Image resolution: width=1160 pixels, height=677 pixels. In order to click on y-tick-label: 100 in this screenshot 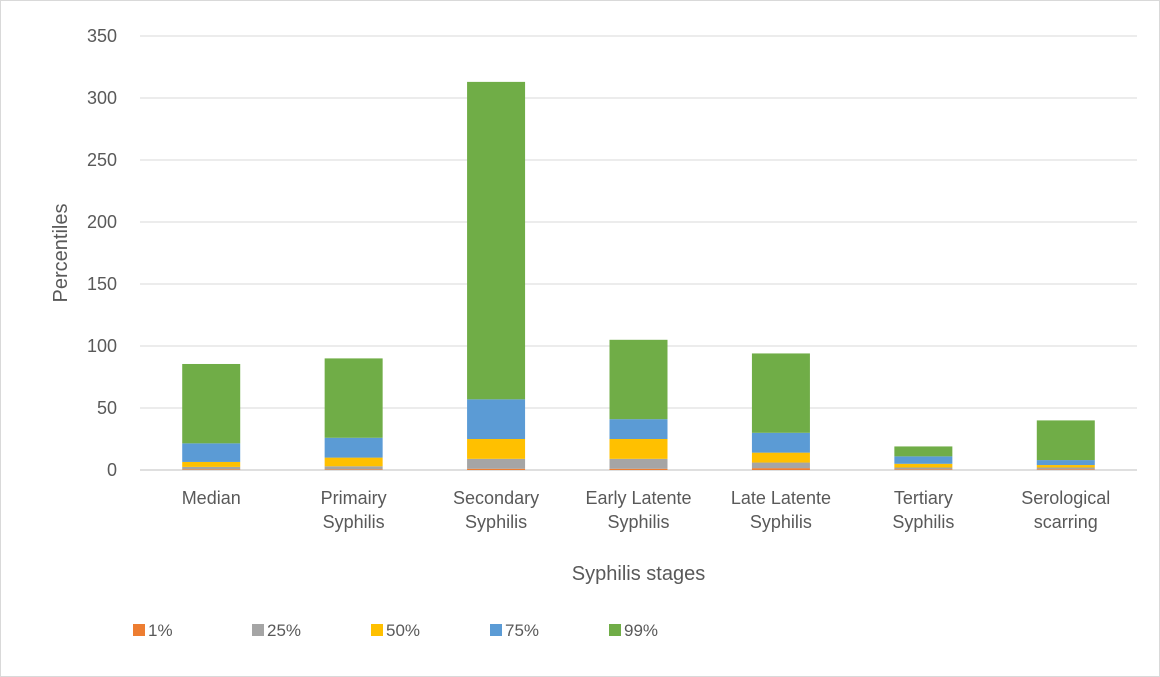, I will do `click(102, 346)`.